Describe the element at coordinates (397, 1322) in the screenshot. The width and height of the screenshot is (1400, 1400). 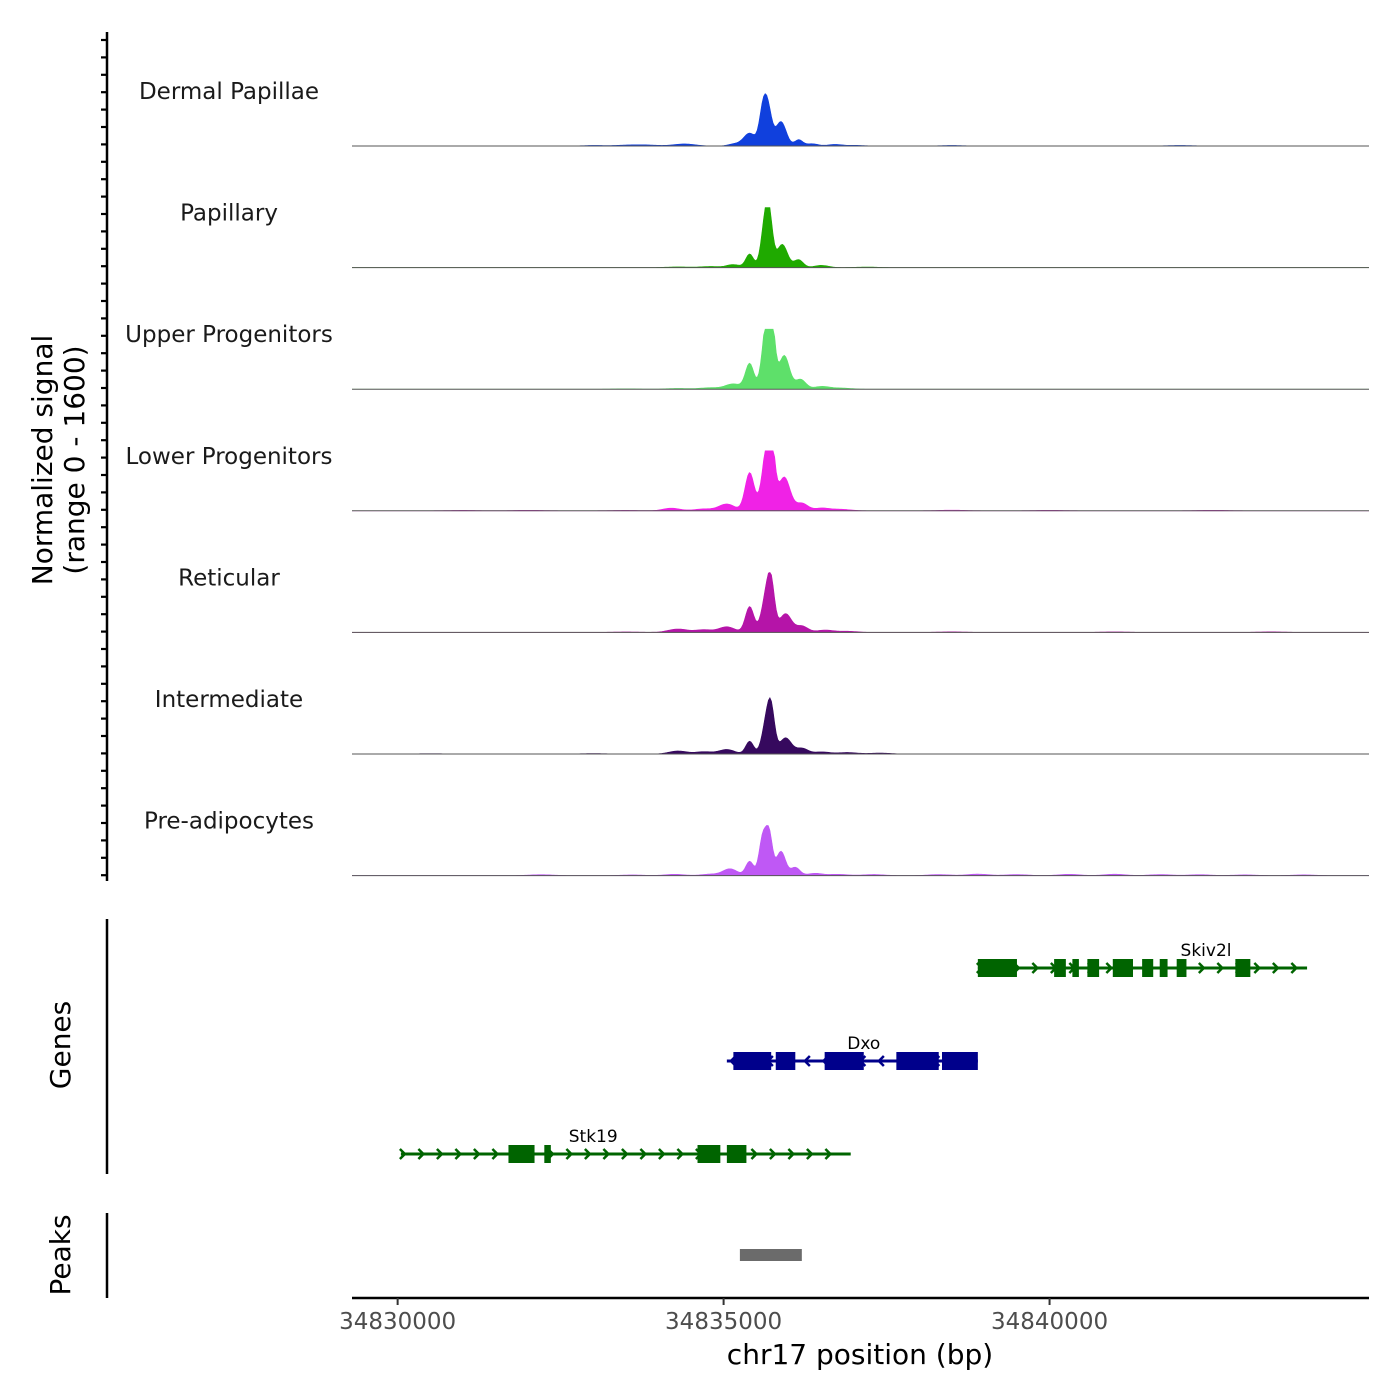
I see `x-tick-label: 34830000` at that location.